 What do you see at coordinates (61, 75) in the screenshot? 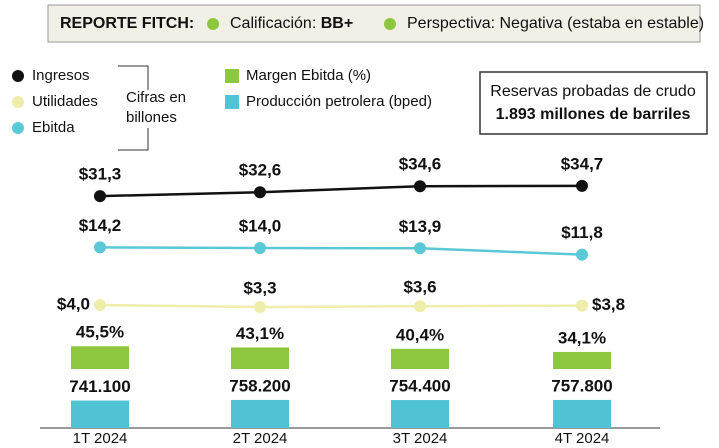
I see `legend-label: Ingresos` at bounding box center [61, 75].